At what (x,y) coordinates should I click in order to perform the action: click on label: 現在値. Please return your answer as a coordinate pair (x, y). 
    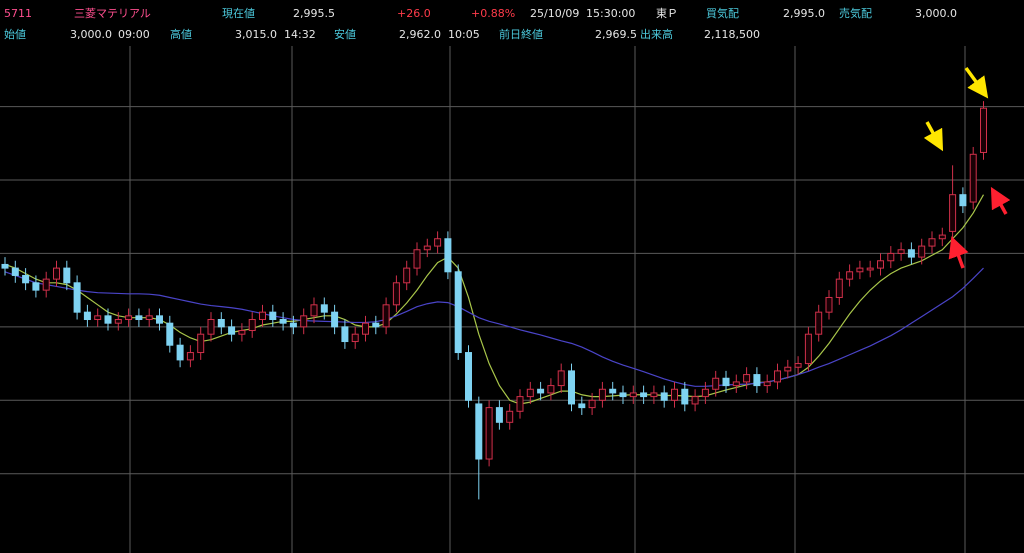
    Looking at the image, I should click on (238, 13).